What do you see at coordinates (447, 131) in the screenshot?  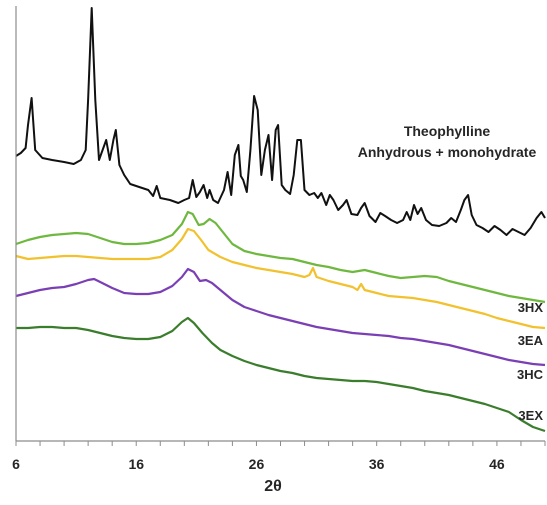 I see `annotation-line-1: Theophylline` at bounding box center [447, 131].